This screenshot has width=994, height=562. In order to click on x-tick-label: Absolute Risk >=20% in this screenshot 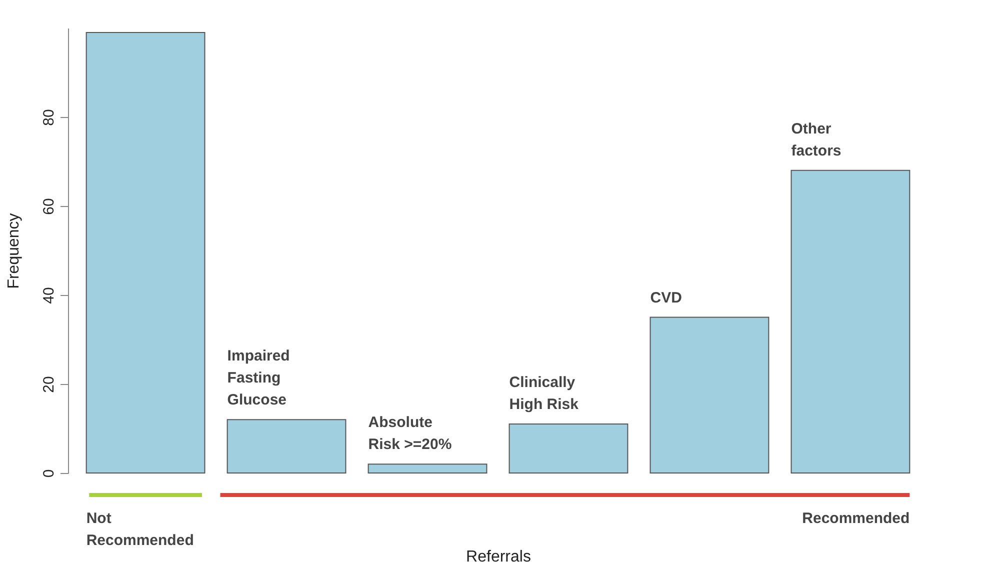, I will do `click(410, 434)`.